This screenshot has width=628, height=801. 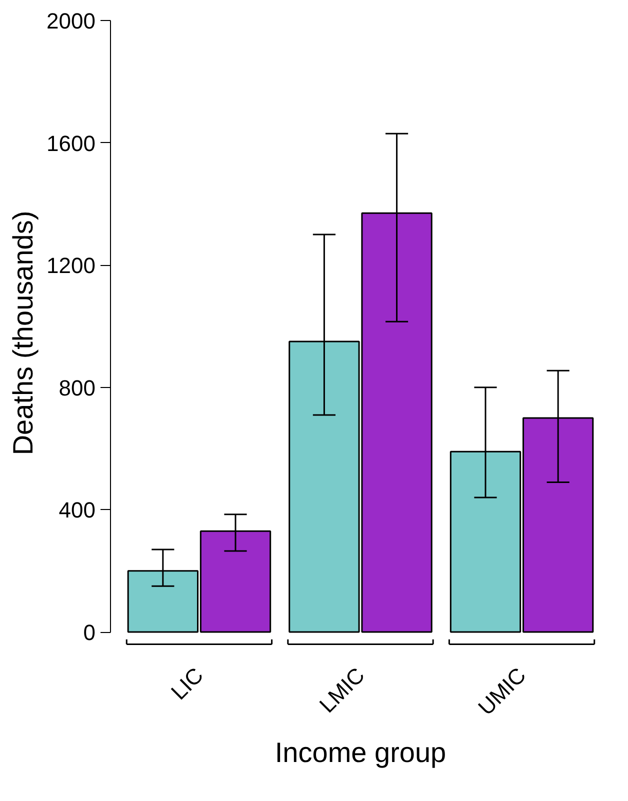 I want to click on x-tick-label: LIC, so click(x=187, y=683).